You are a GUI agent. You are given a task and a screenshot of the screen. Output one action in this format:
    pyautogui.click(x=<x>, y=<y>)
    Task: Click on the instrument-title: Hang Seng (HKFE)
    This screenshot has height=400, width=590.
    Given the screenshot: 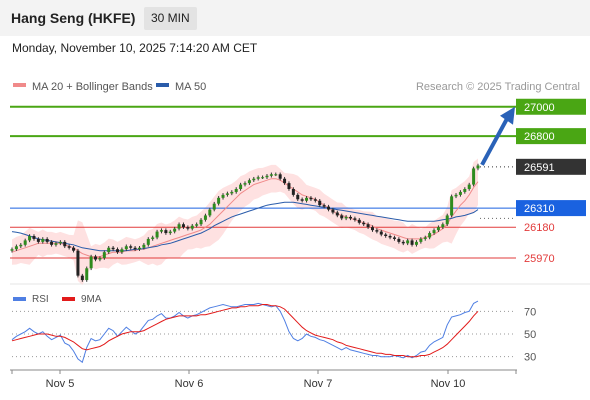 What is the action you would take?
    pyautogui.click(x=73, y=18)
    